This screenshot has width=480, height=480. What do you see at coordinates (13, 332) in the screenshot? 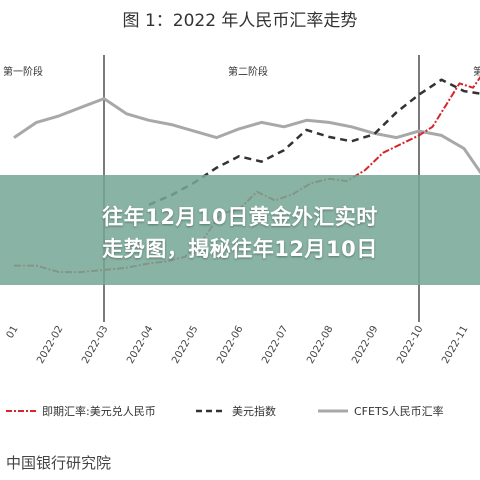
I see `x-tick-label: 01` at bounding box center [13, 332].